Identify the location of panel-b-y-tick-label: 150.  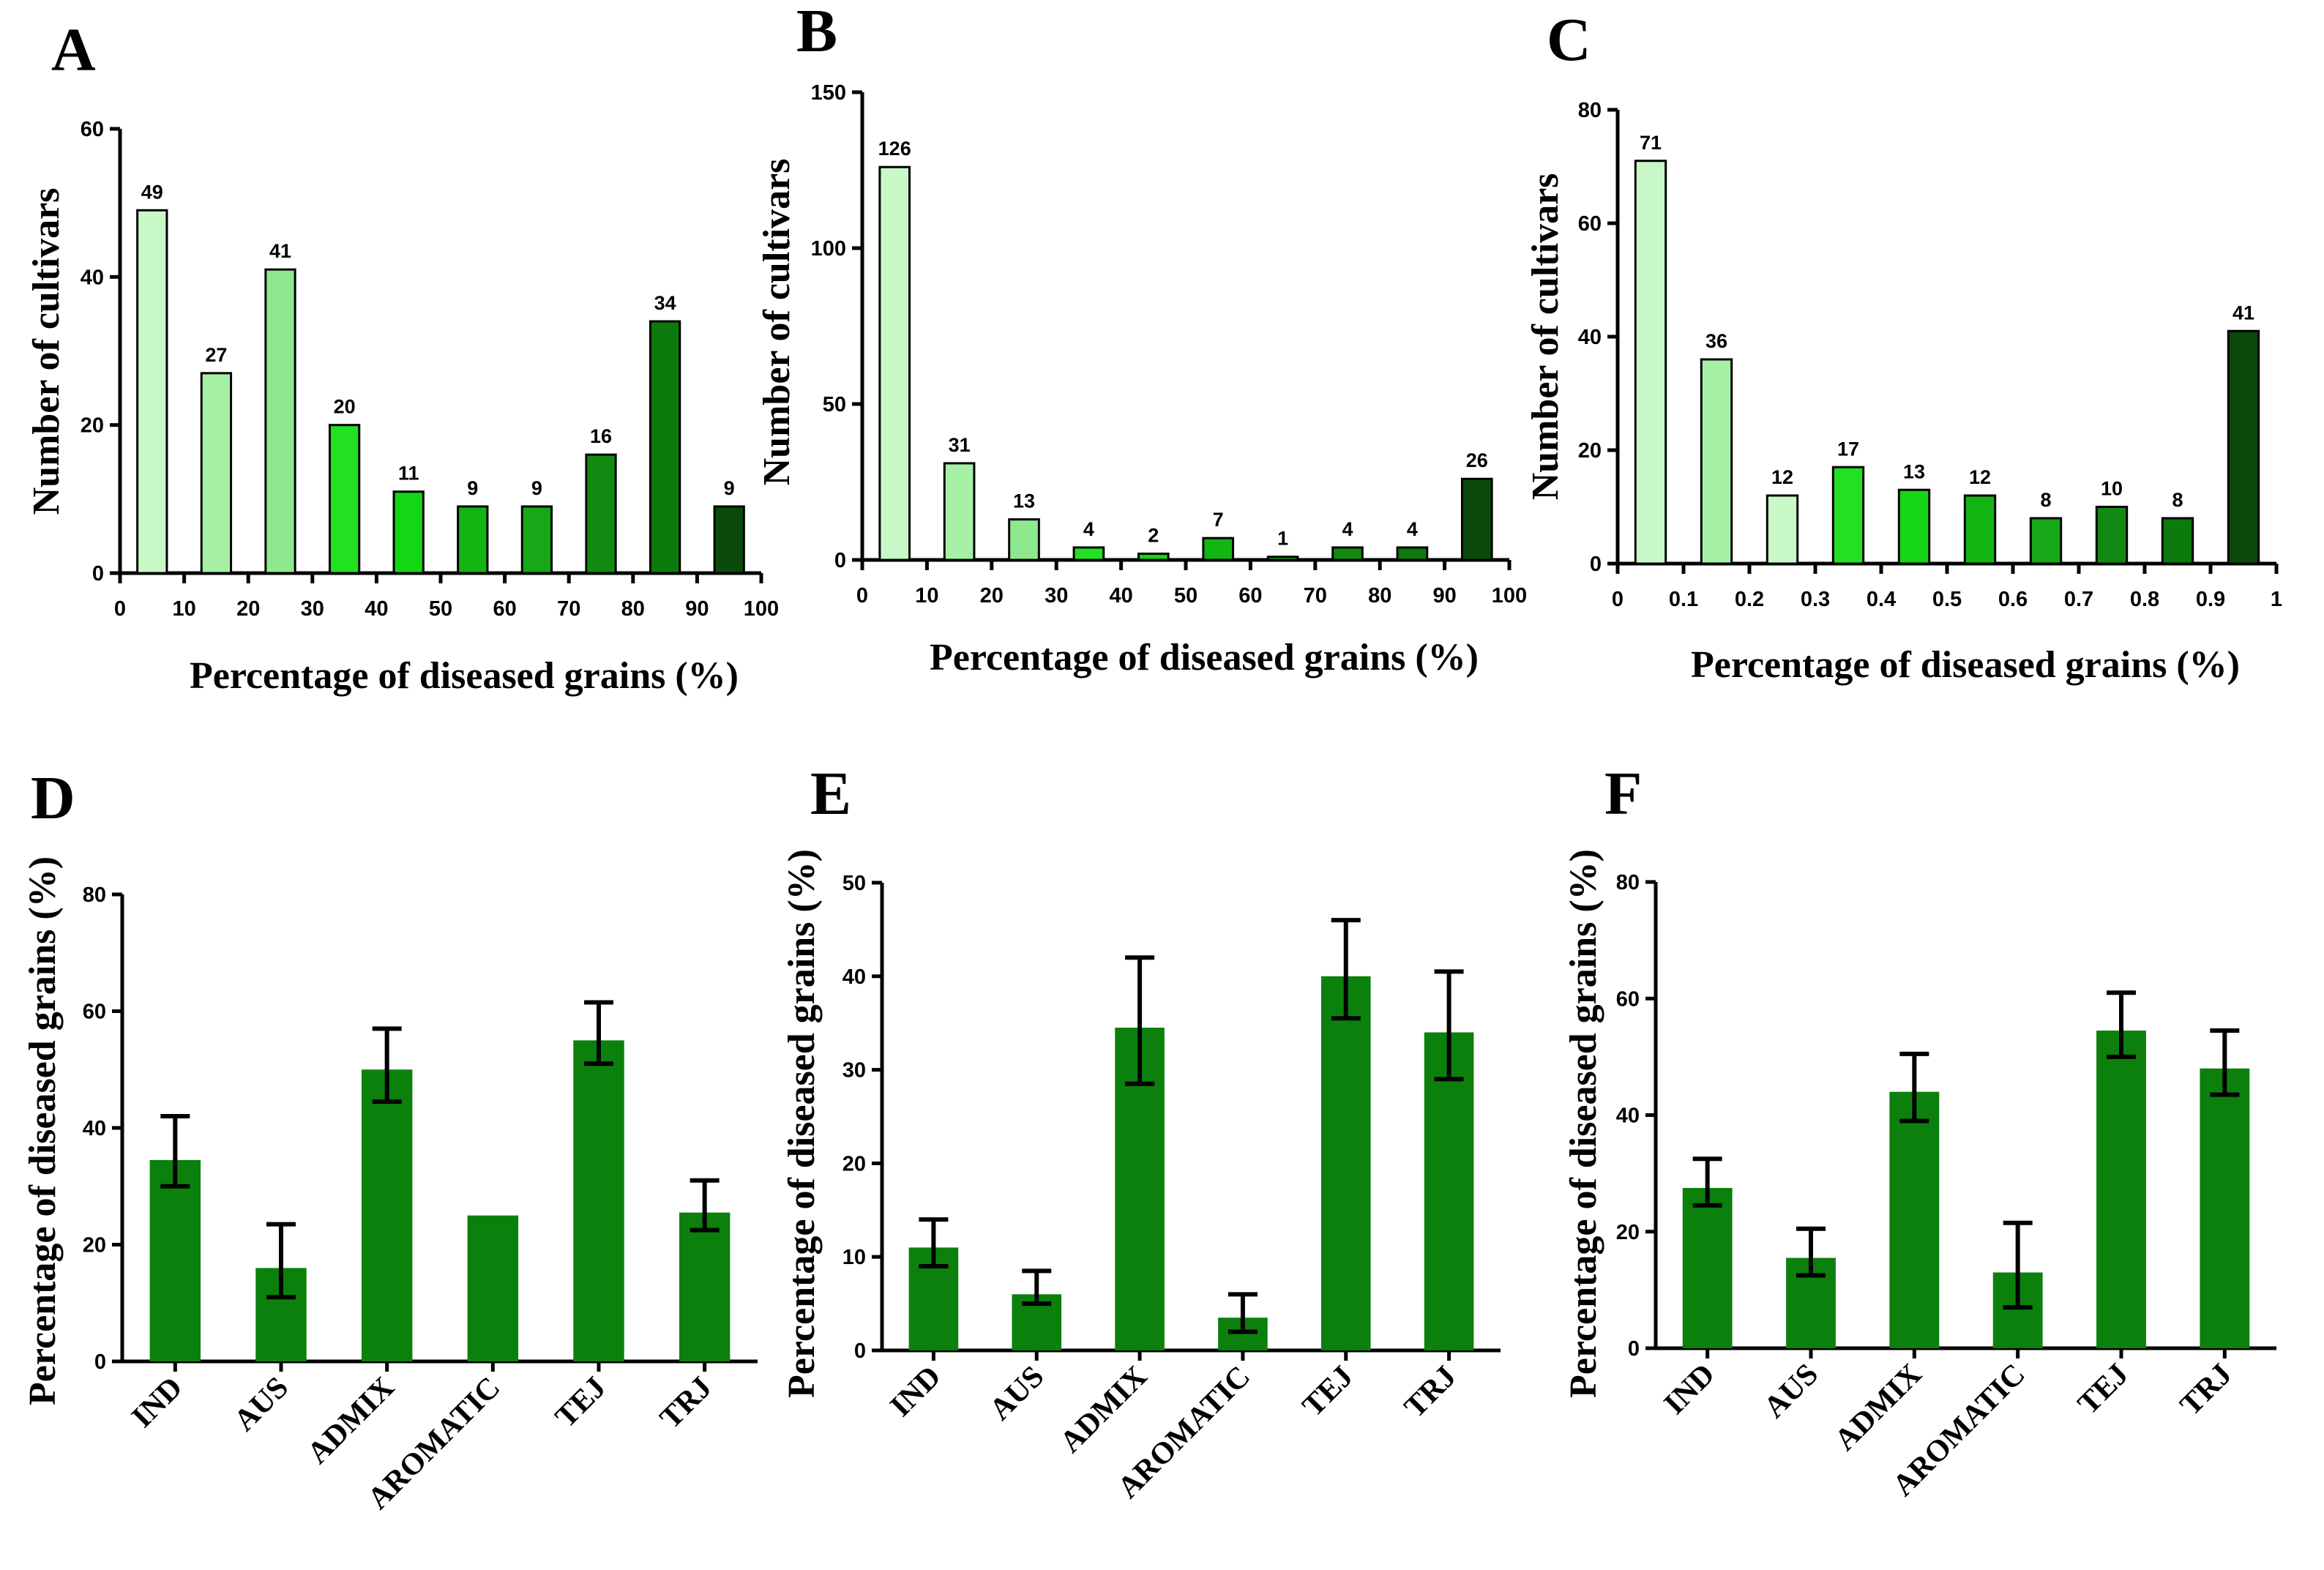
(828, 93).